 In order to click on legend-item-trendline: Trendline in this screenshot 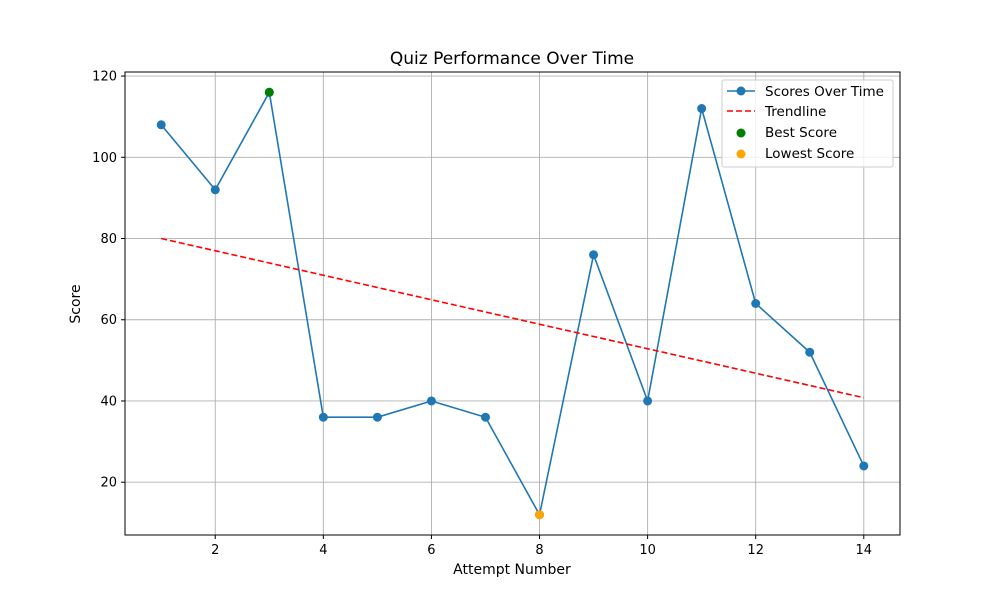, I will do `click(776, 112)`.